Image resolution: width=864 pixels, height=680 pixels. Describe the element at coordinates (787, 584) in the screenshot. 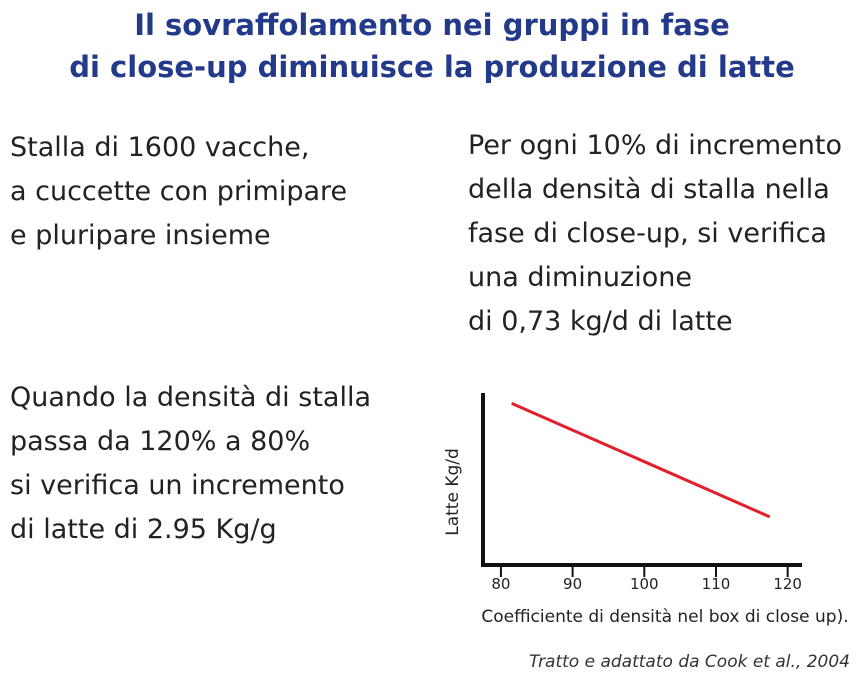

I see `x-tick-label: 120` at that location.